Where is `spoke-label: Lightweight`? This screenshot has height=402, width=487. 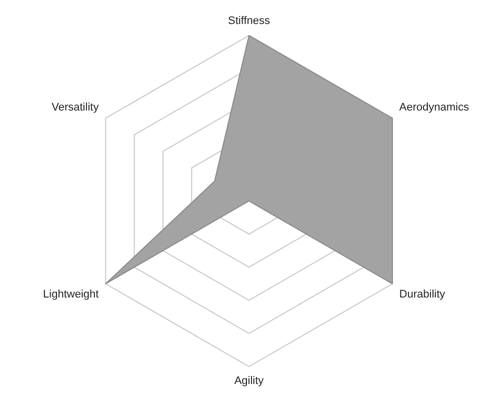 spoke-label: Lightweight is located at coordinates (71, 294).